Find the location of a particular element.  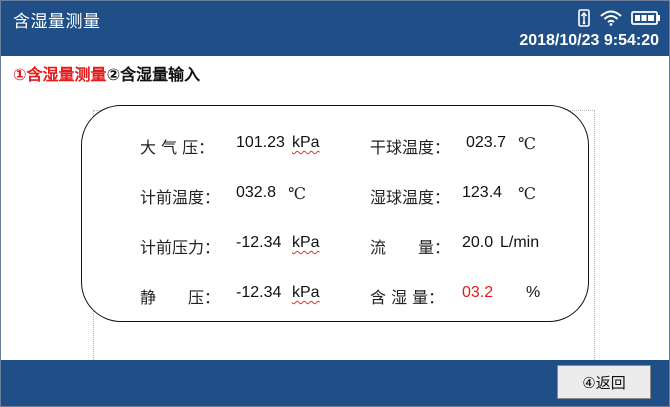

reading-row: 大 气 压： 101.23 kPa 干球温度： 023.7 ℃ is located at coordinates (335, 146).